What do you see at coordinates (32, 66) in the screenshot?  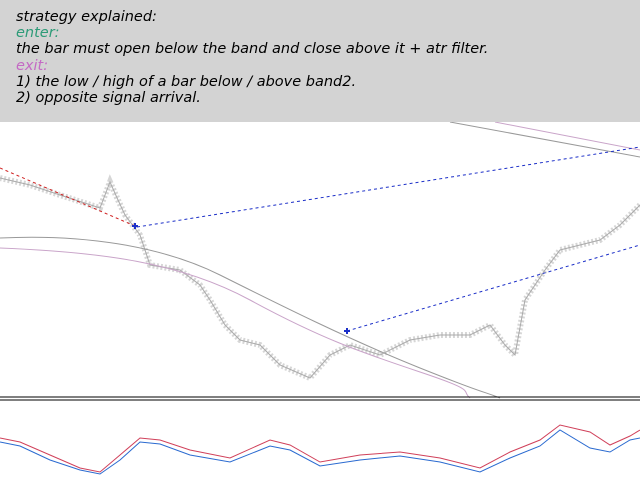 I see `exit-label: exit:` at bounding box center [32, 66].